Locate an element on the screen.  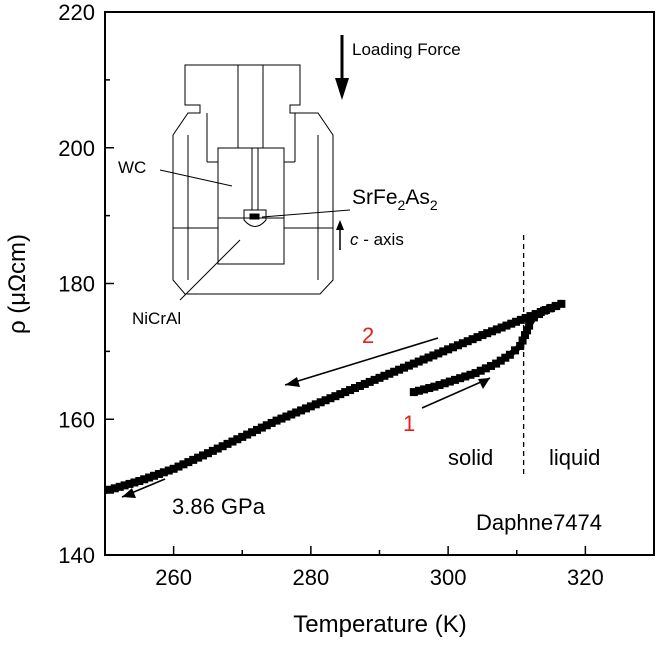
c-axis-italic: c is located at coordinates (354, 239).